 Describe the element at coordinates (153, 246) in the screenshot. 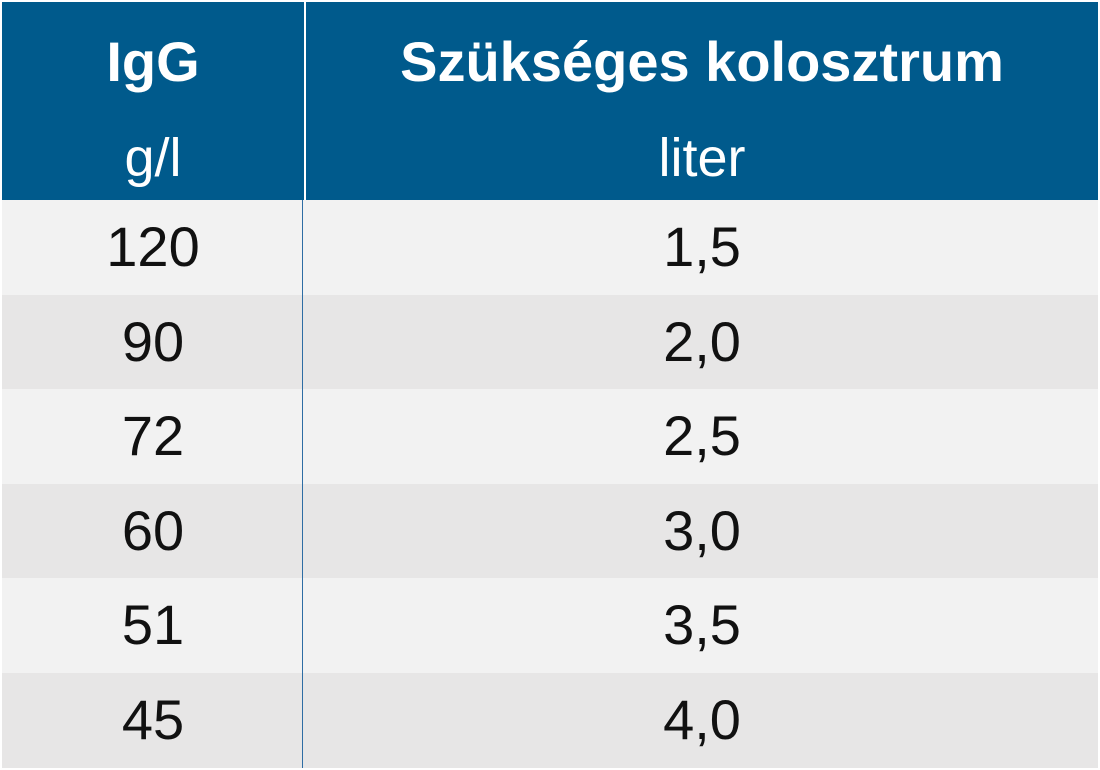

I see `cell-igg: 120` at that location.